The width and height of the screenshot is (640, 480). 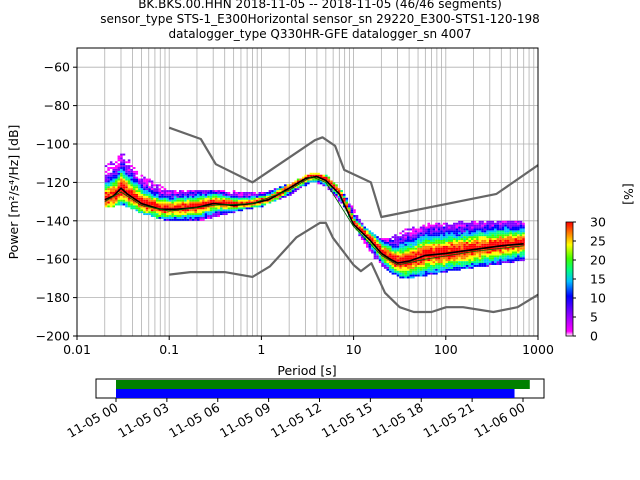 I want to click on colorbar-label: [%], so click(x=628, y=194).